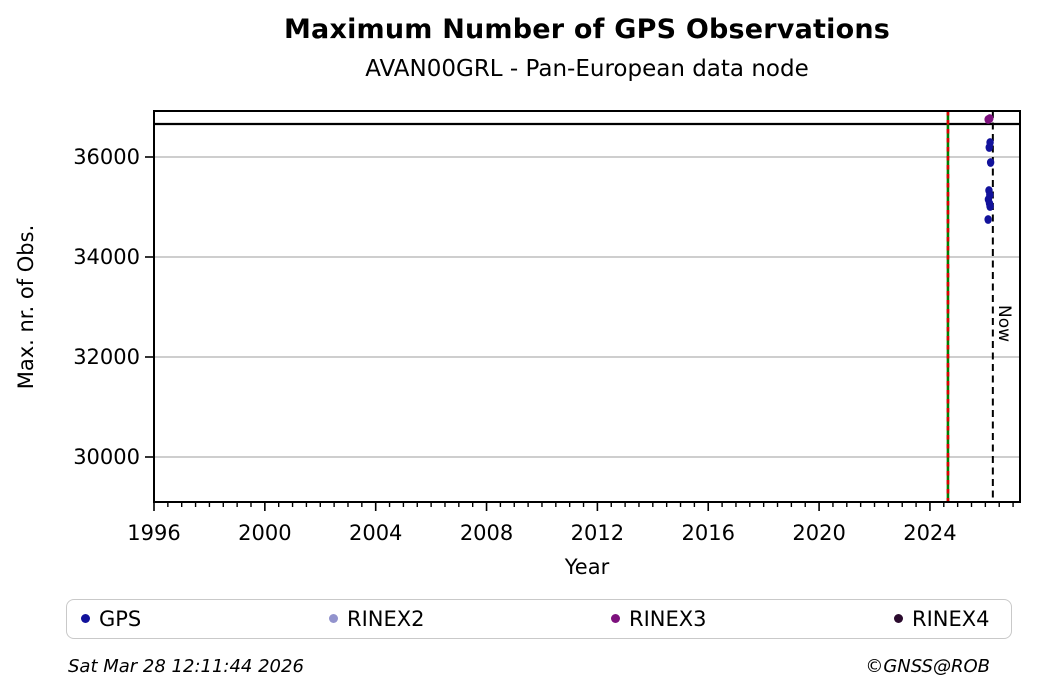 The image size is (1040, 699). I want to click on legend-item-rinex2: RINEX2, so click(377, 618).